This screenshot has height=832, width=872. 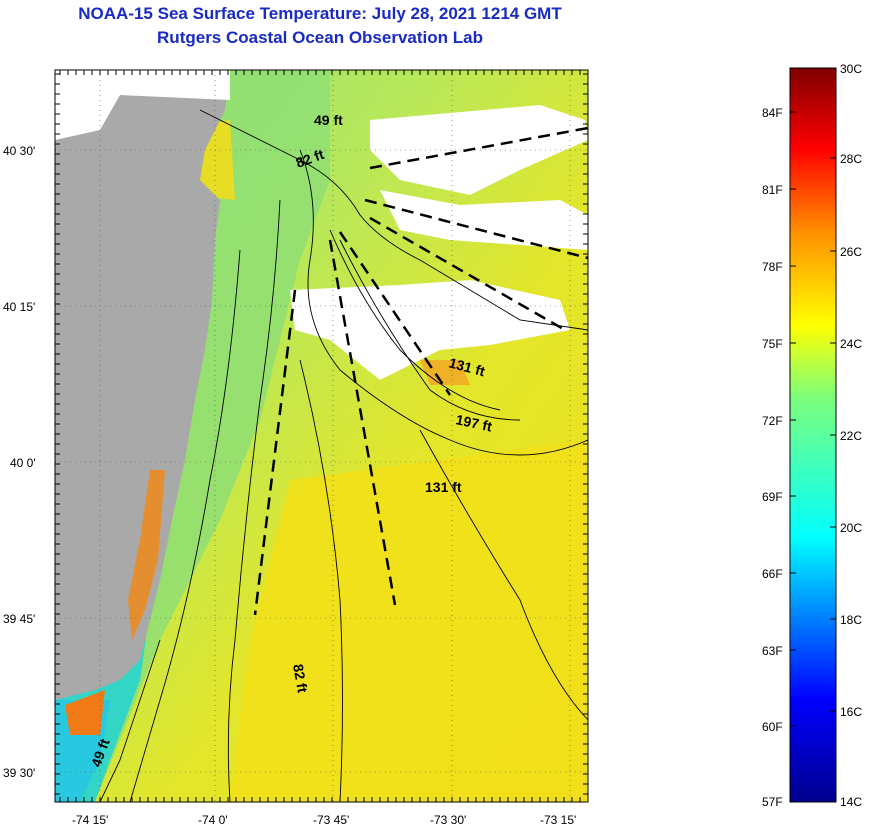 I want to click on fahrenheit-label: 75F, so click(x=772, y=344).